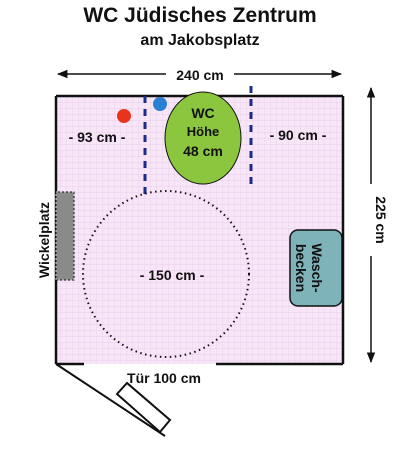  Describe the element at coordinates (124, 116) in the screenshot. I see `red-emergency-button` at that location.